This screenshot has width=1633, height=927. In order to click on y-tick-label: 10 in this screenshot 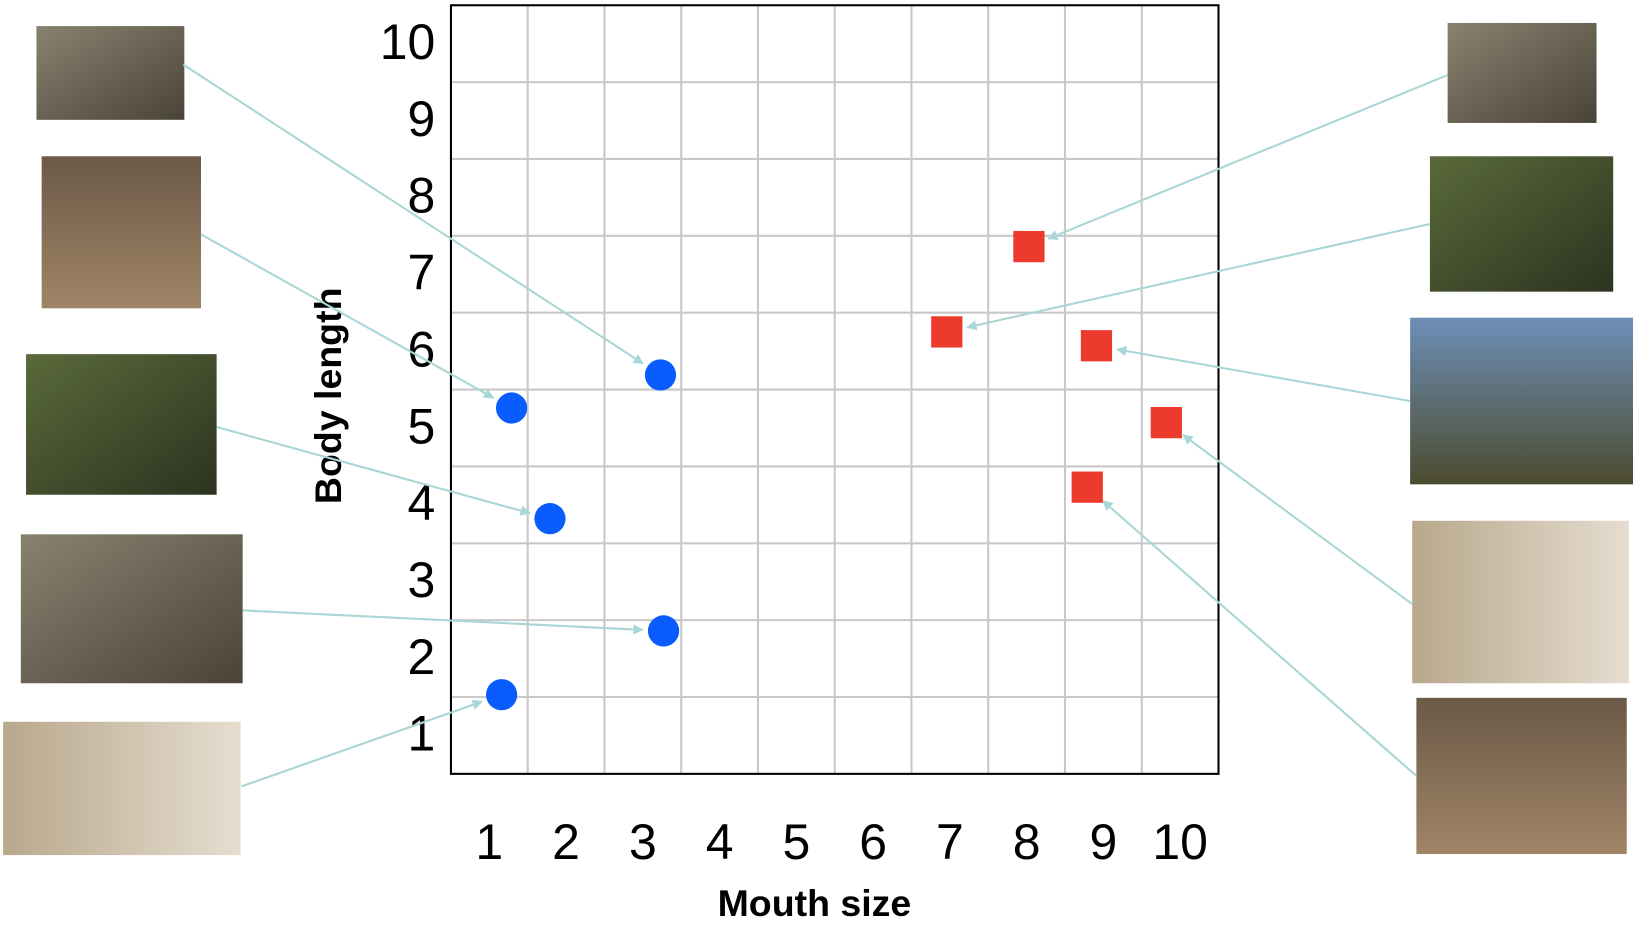, I will do `click(408, 42)`.